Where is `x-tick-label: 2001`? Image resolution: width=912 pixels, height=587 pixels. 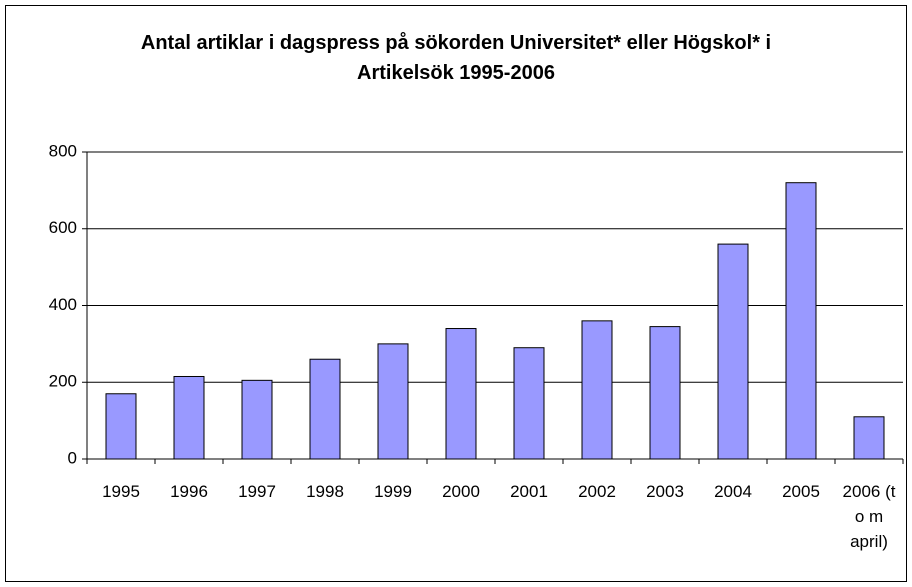 x-tick-label: 2001 is located at coordinates (529, 491).